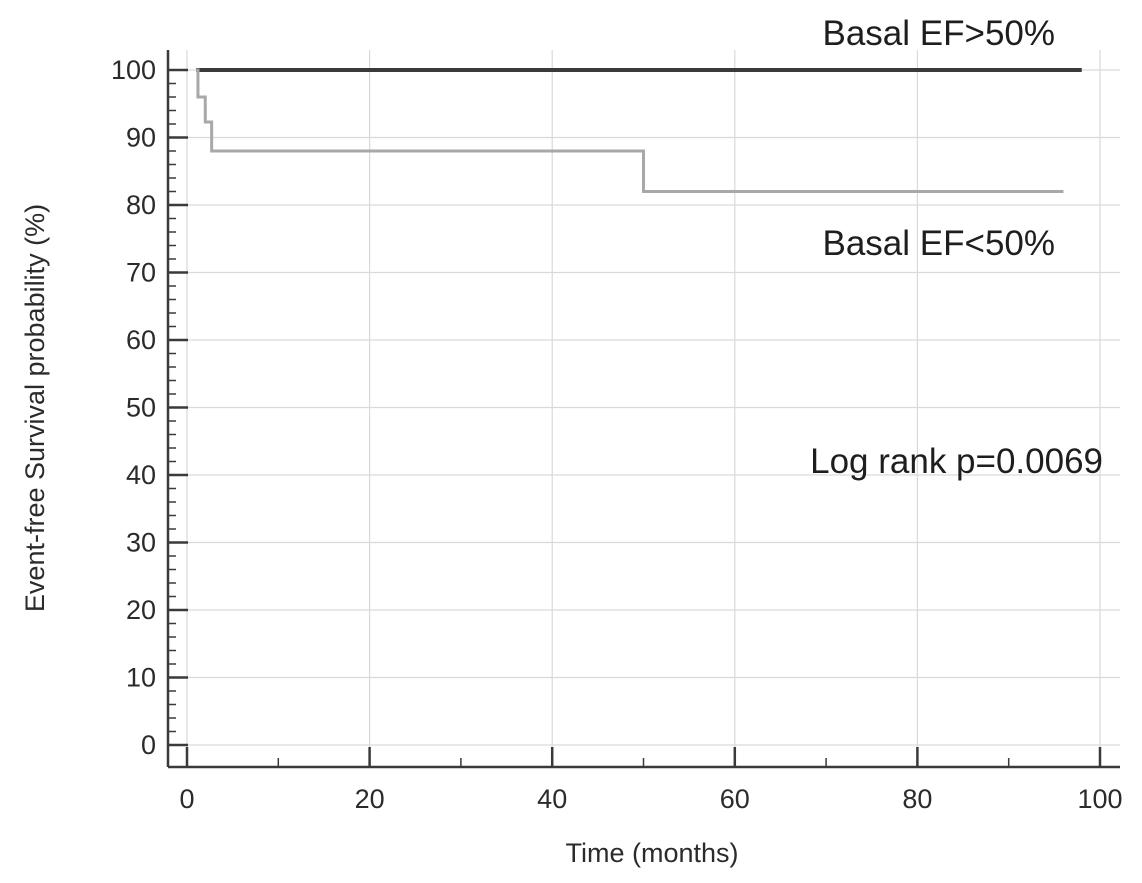 The height and width of the screenshot is (883, 1142). I want to click on y-tick-label-30: 30, so click(141, 543).